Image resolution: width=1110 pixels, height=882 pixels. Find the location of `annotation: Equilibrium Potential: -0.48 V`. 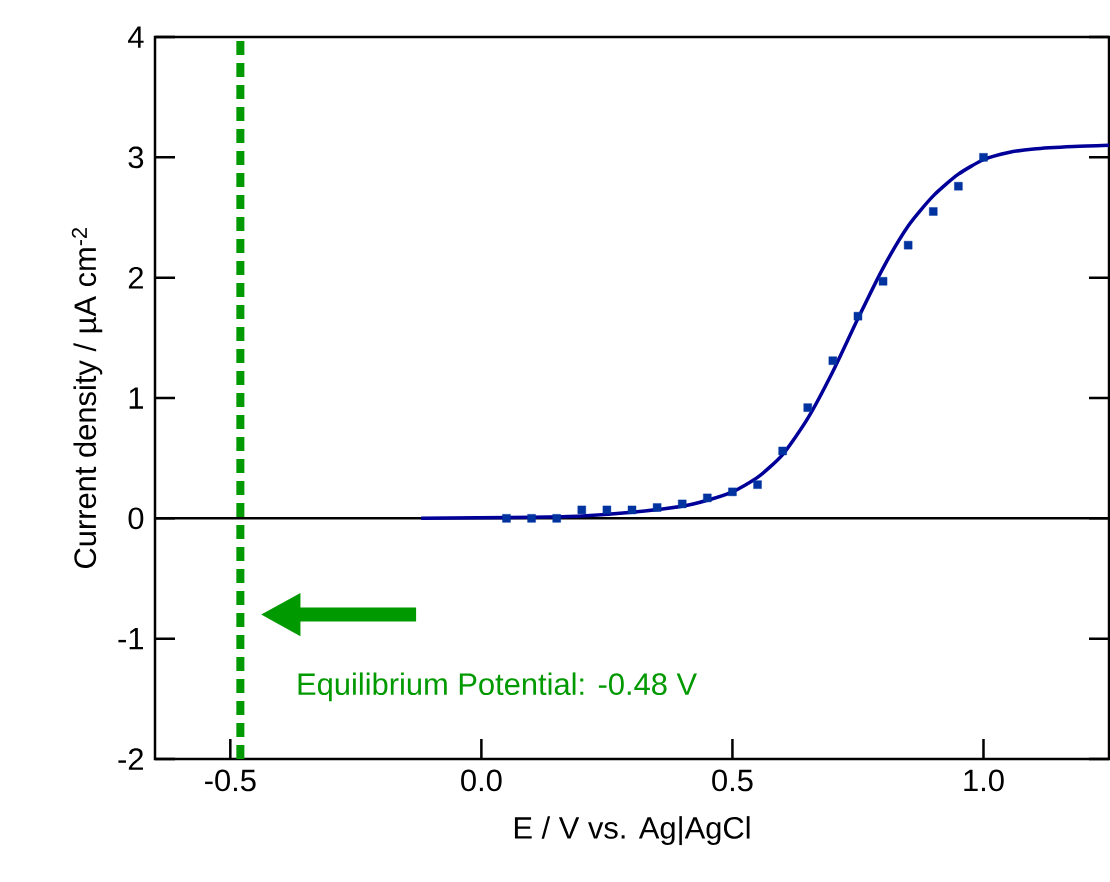

annotation: Equilibrium Potential: -0.48 V is located at coordinates (497, 687).